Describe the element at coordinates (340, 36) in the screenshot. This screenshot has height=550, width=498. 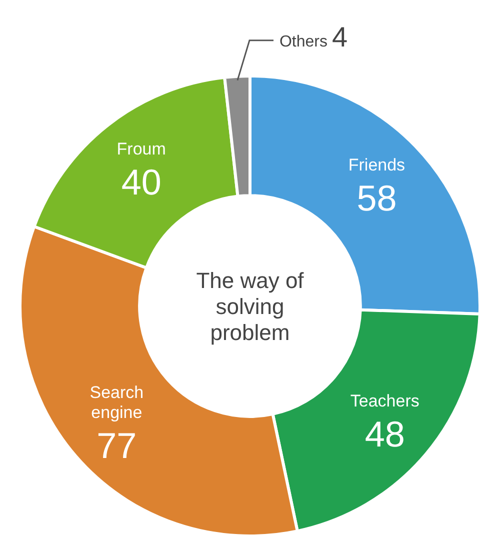
I see `data-label: 4` at that location.